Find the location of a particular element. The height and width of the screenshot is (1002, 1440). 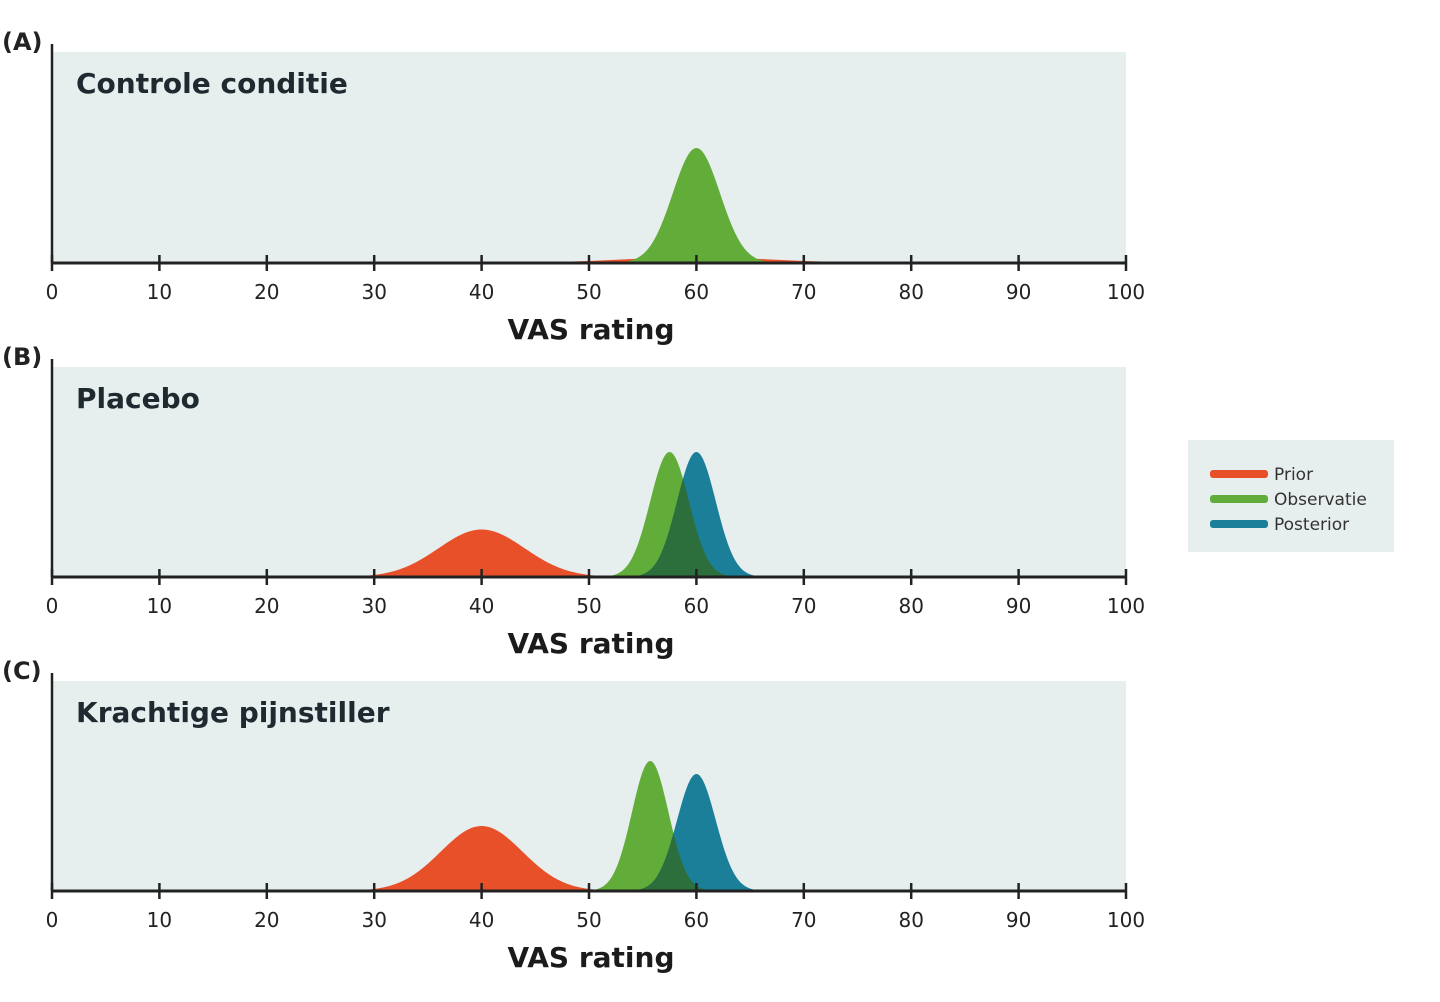

panel-label: (B) is located at coordinates (22, 357).